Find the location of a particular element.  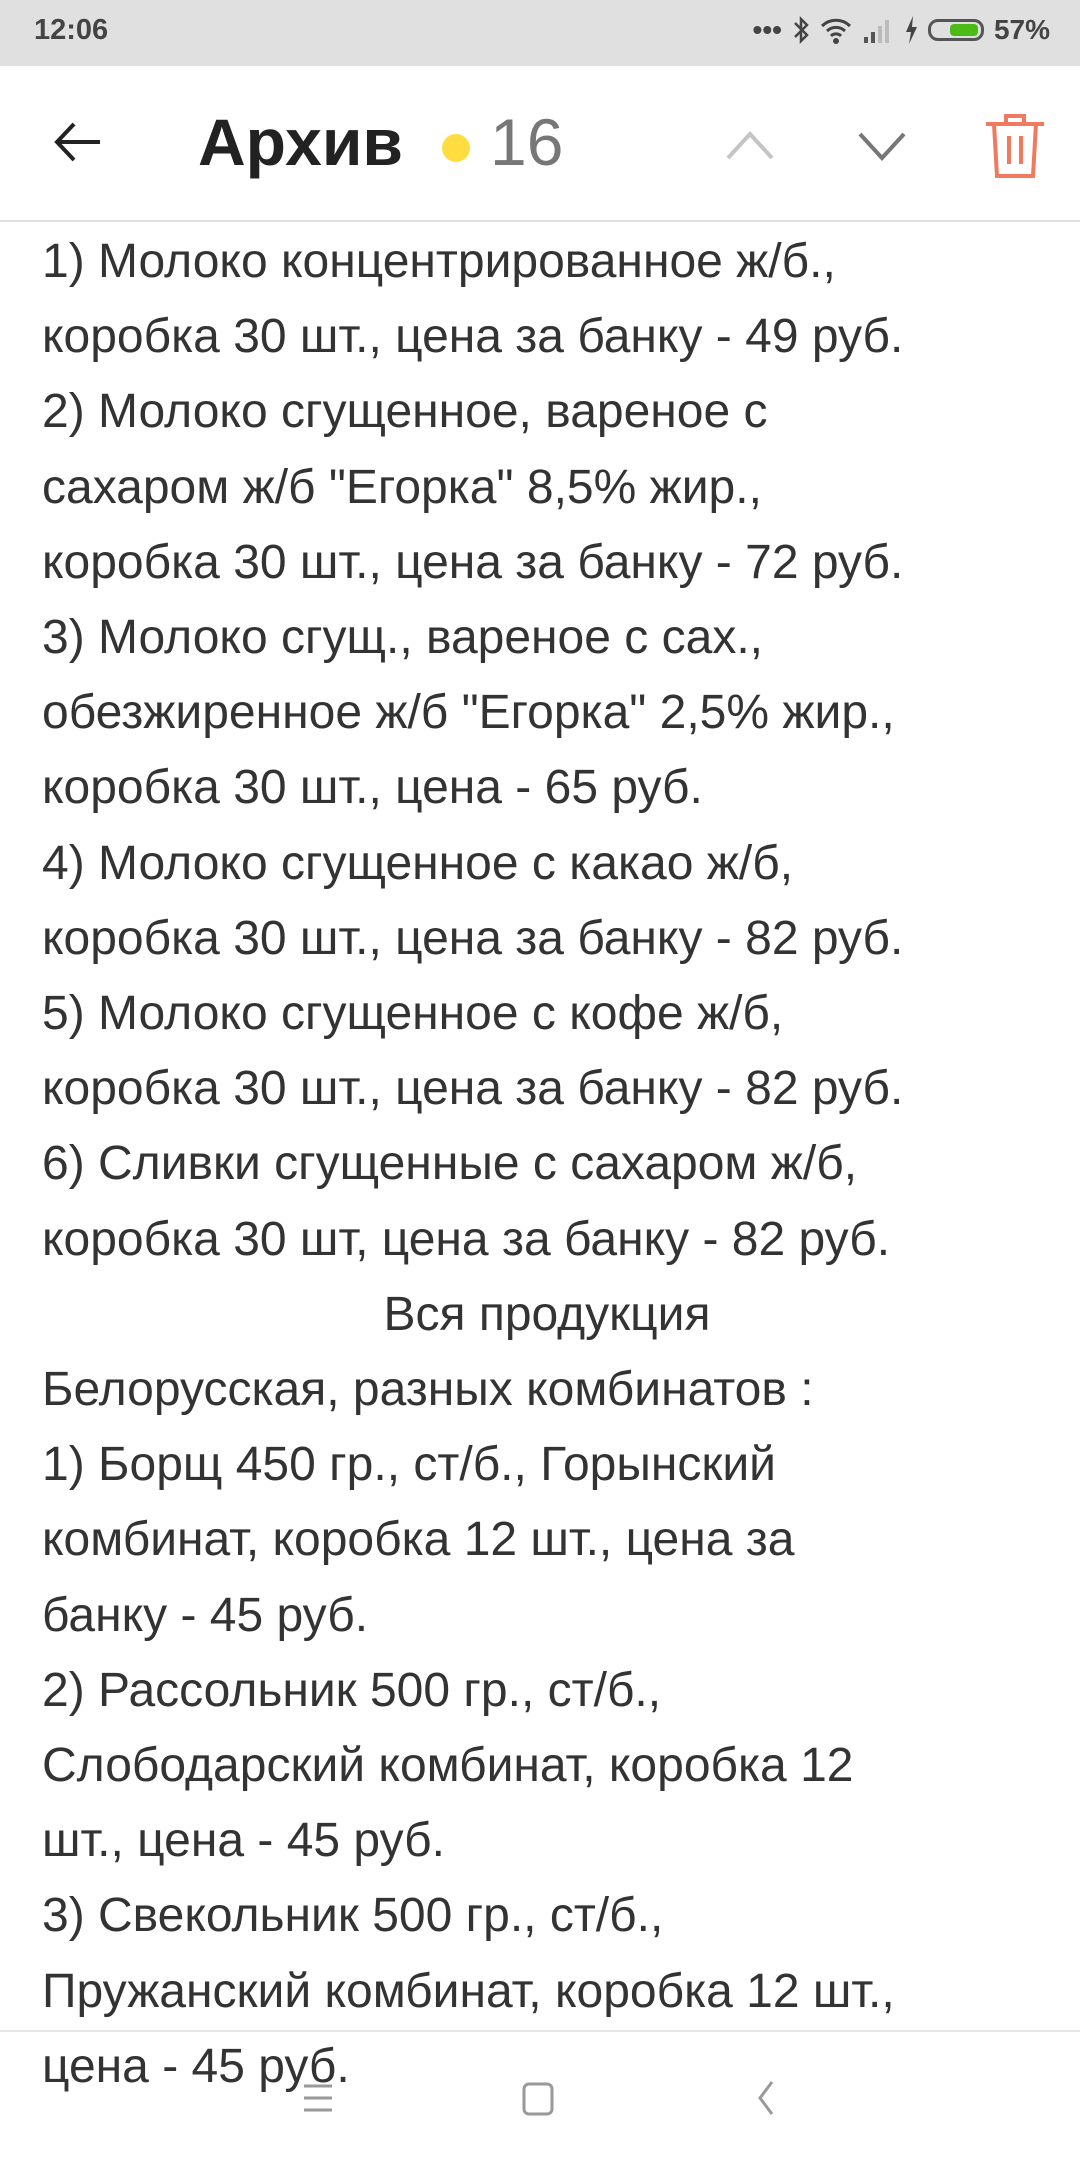

chevron-down-icon is located at coordinates (882, 146).